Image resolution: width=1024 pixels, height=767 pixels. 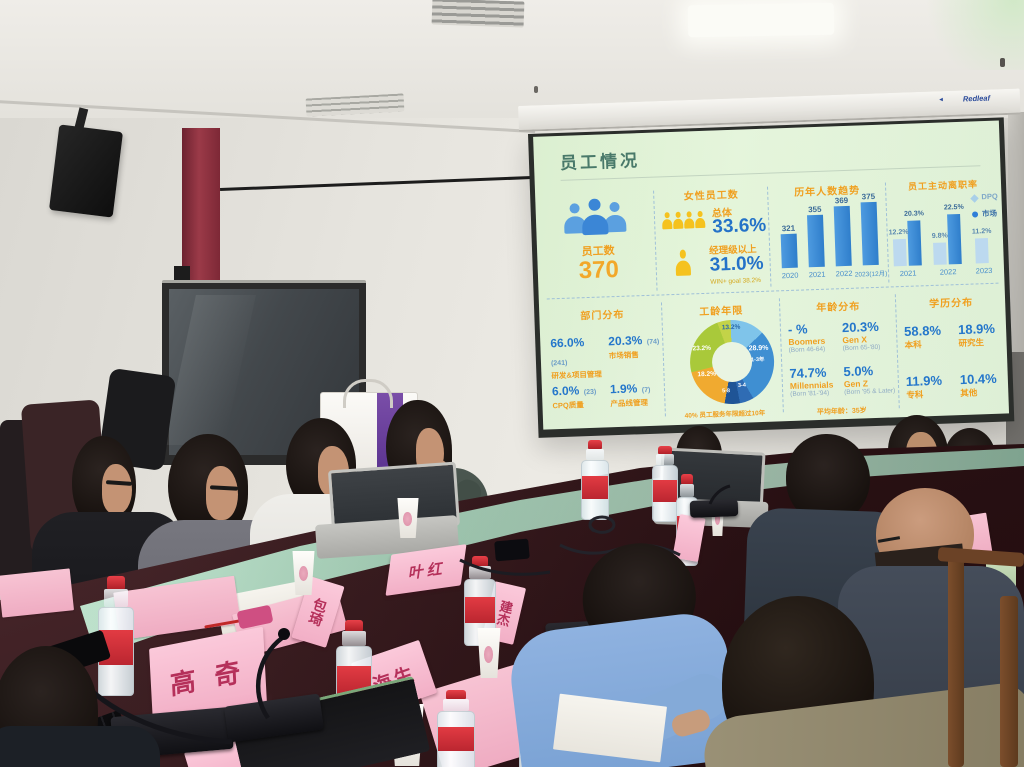 I want to click on age-range: (Born '81-'94), so click(x=810, y=394).